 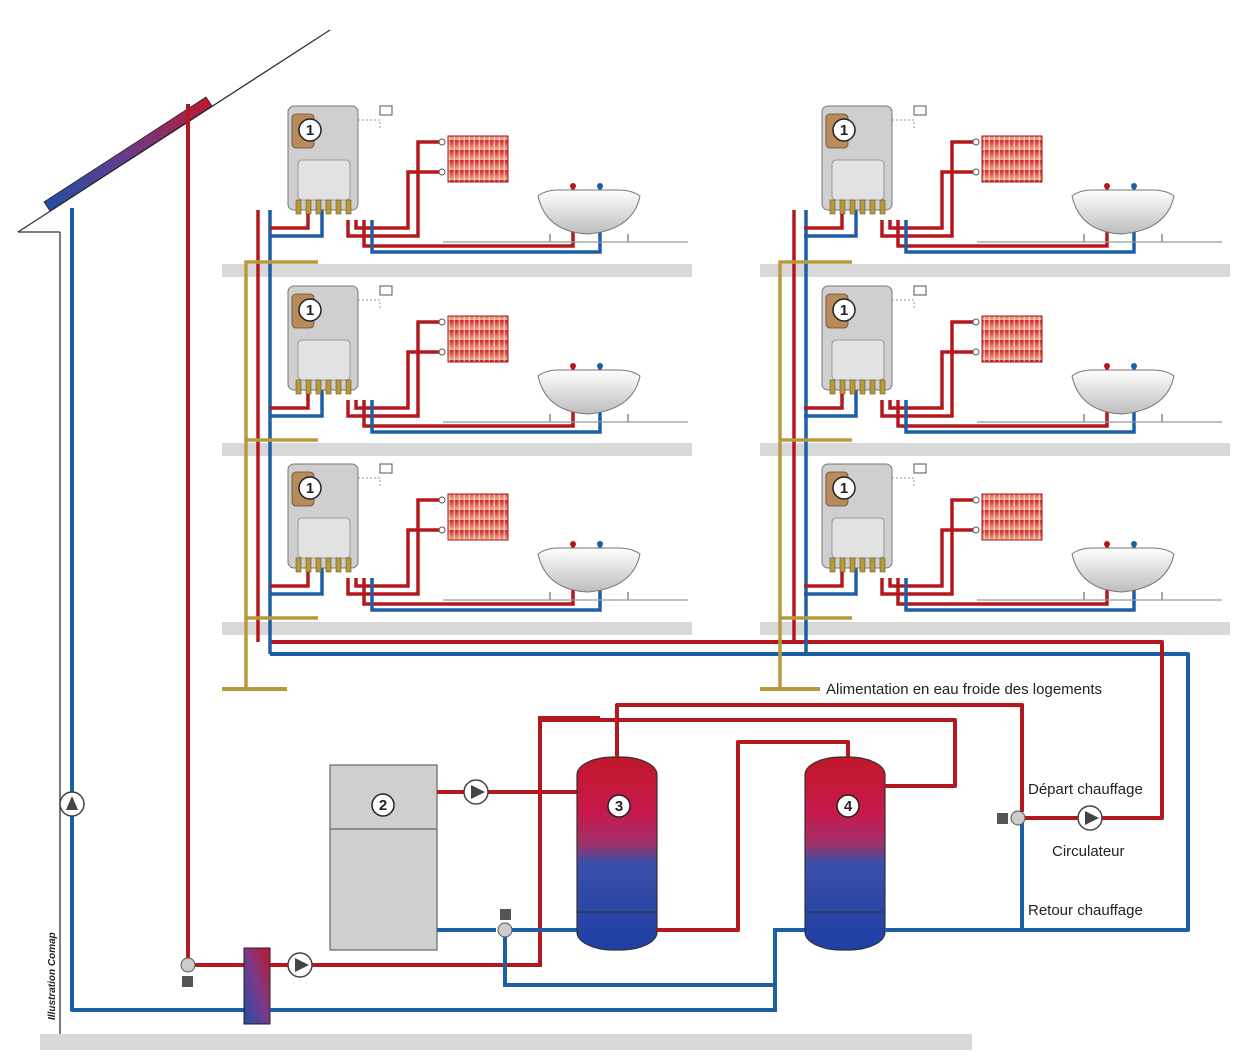 I want to click on exchanger-pump, so click(x=300, y=965).